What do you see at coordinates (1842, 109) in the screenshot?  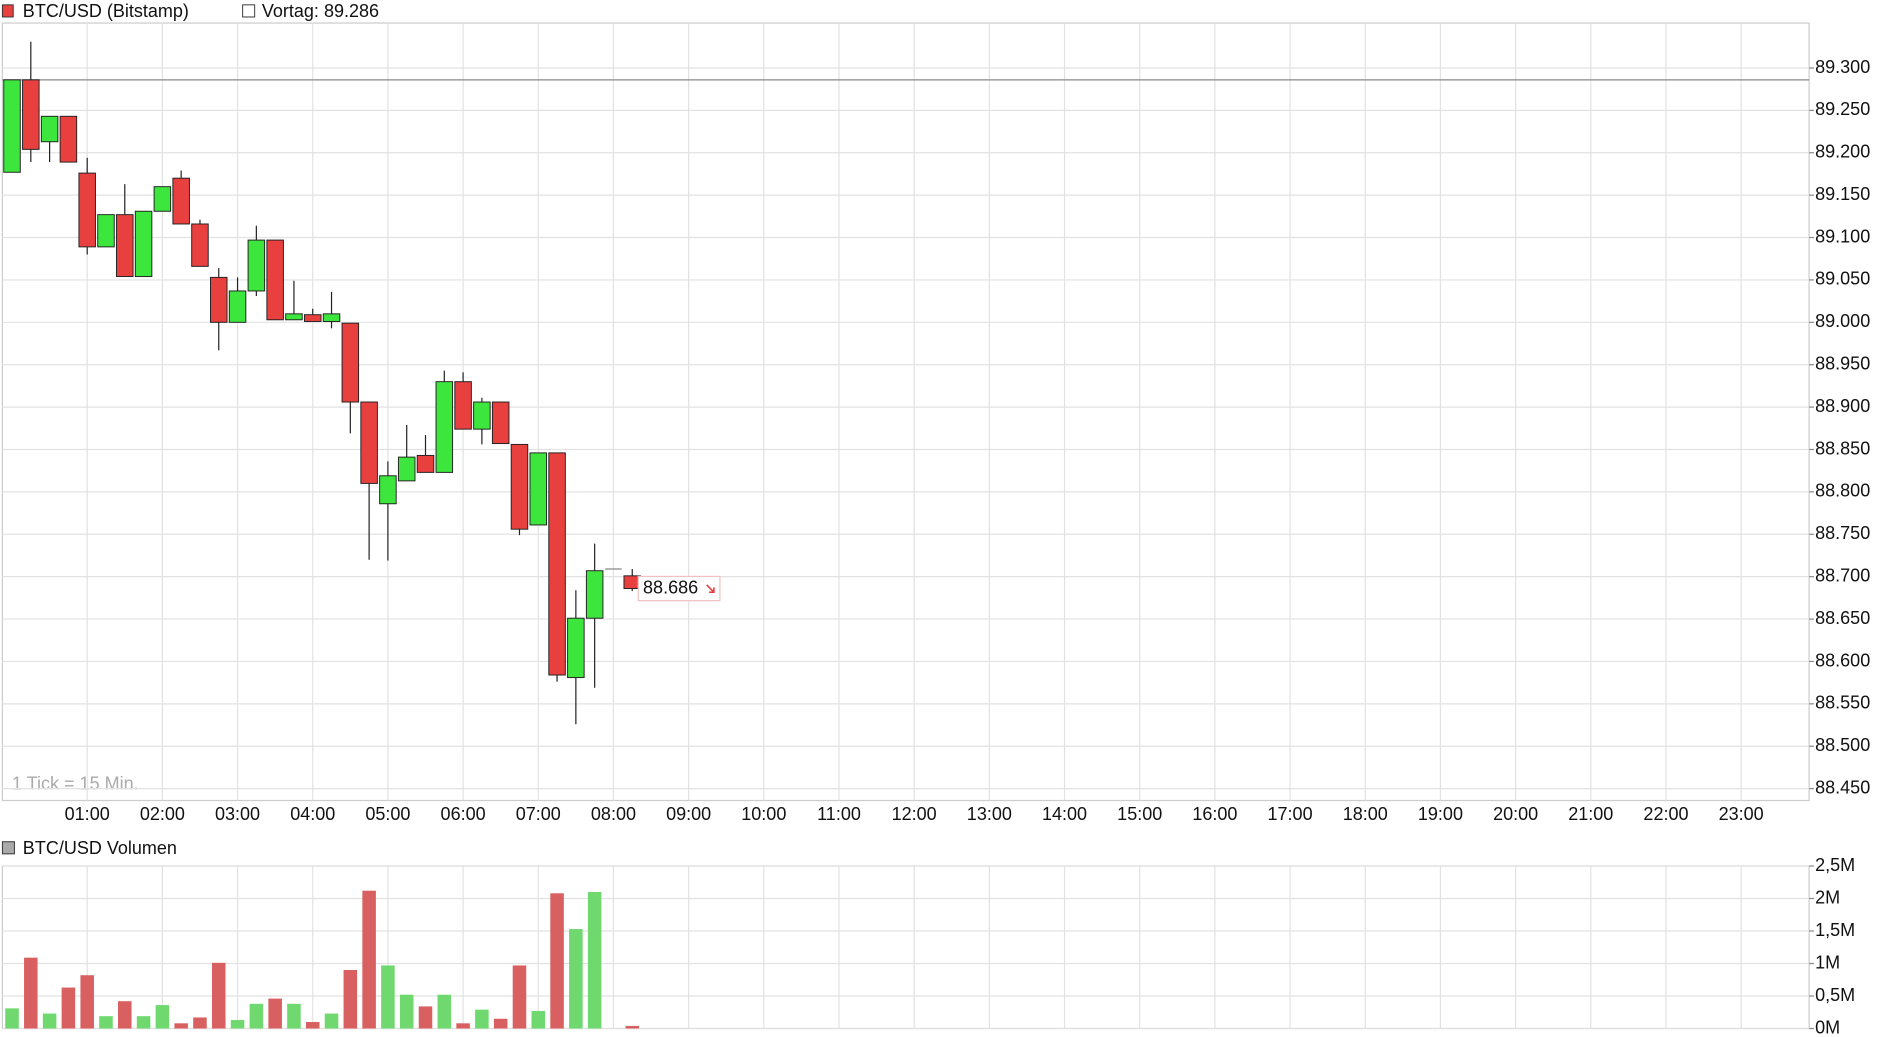 I see `y-tick-label: 89.250` at bounding box center [1842, 109].